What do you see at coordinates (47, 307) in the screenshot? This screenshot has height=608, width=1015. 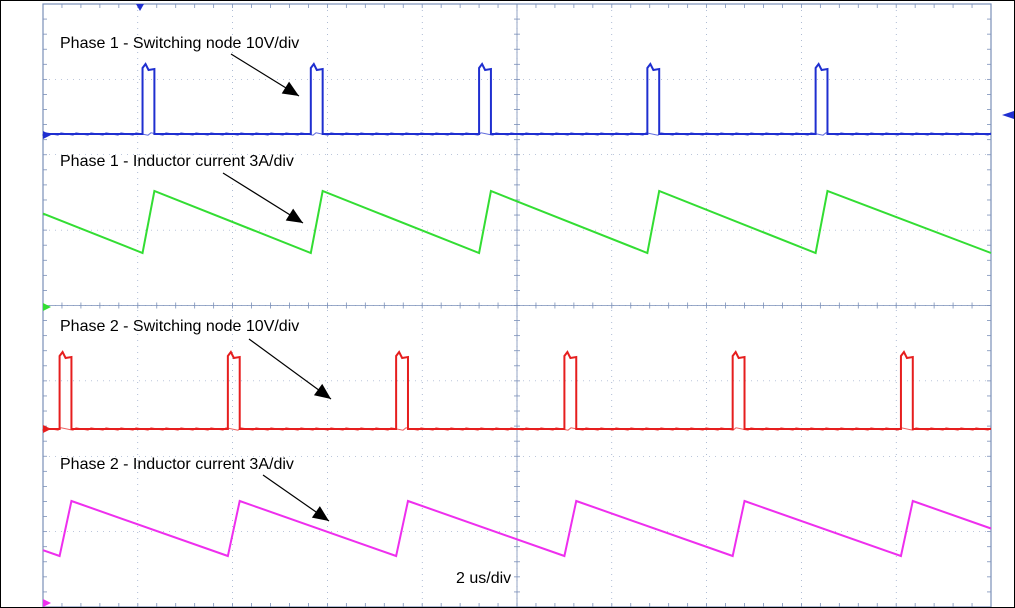 I see `ch2-ground-marker` at bounding box center [47, 307].